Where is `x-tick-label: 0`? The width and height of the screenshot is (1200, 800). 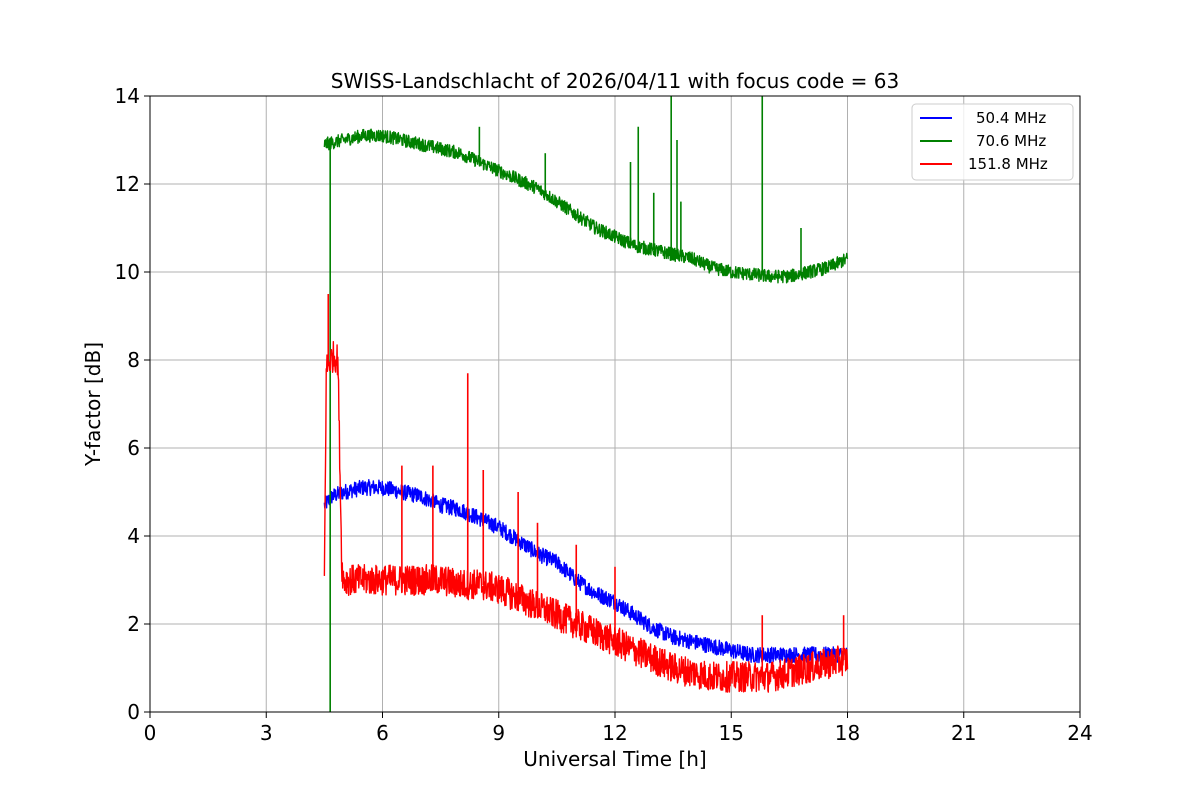 x-tick-label: 0 is located at coordinates (150, 733).